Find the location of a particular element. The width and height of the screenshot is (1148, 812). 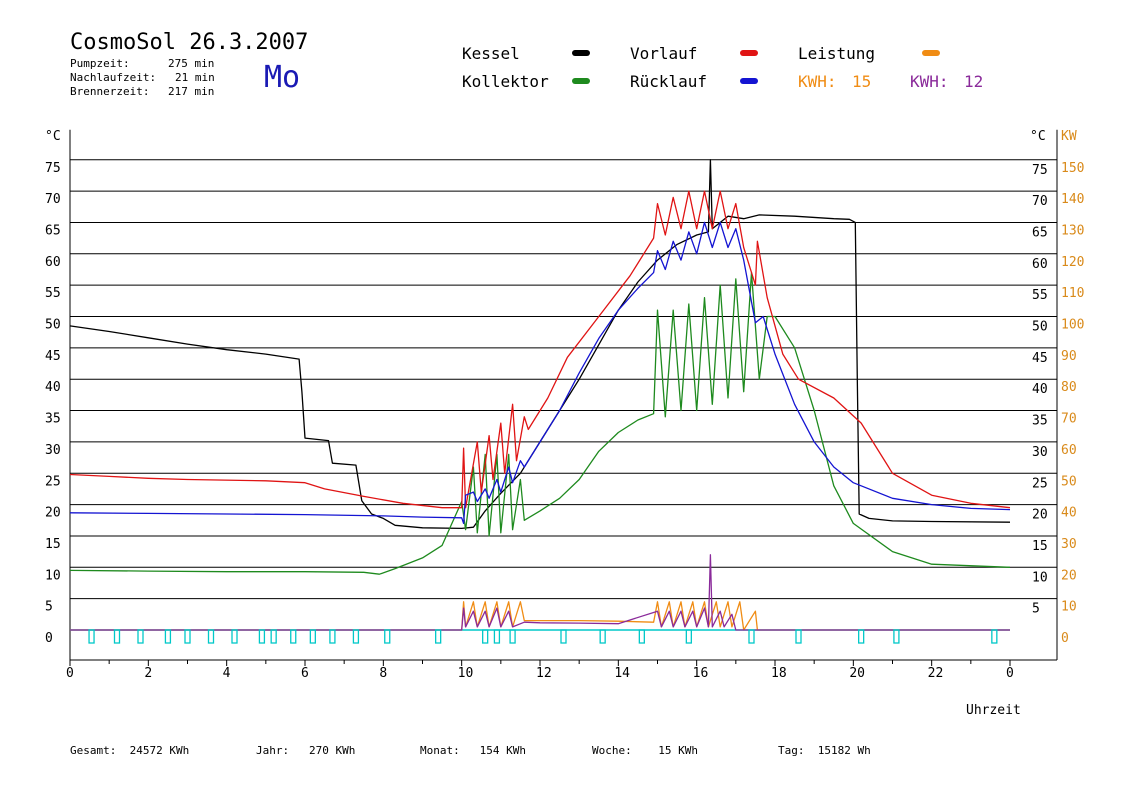

y-tick-label-right: 45 is located at coordinates (1040, 358).